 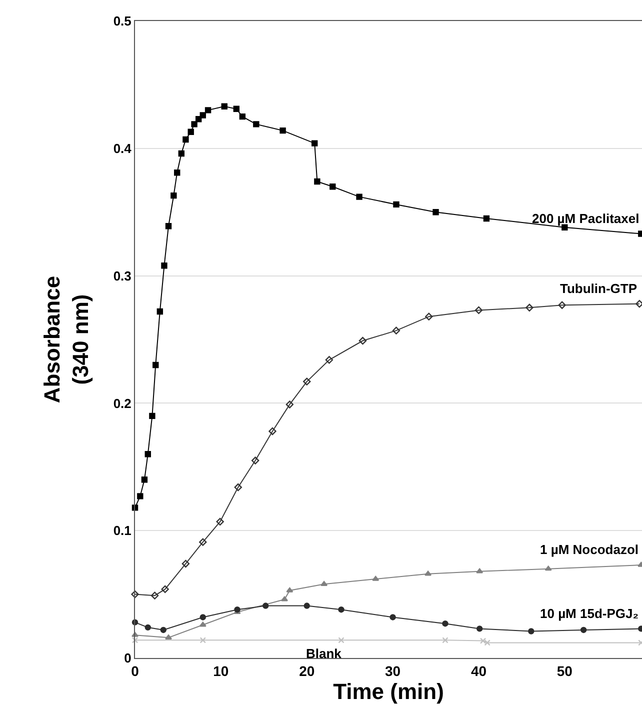 I want to click on annotation: Blank, so click(x=324, y=653).